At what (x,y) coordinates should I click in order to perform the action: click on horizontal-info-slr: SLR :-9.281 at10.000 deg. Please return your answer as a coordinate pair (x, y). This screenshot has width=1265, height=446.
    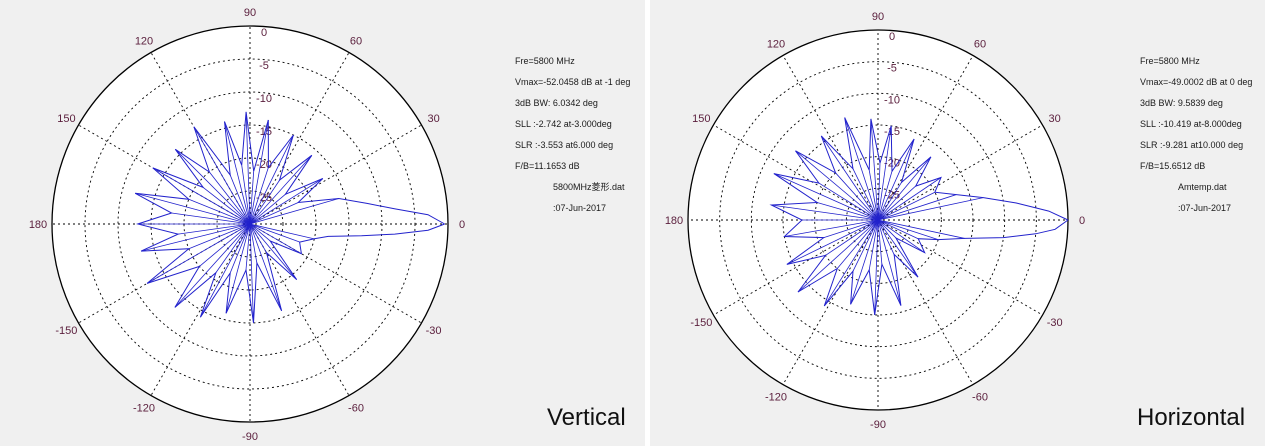
    Looking at the image, I should click on (1192, 145).